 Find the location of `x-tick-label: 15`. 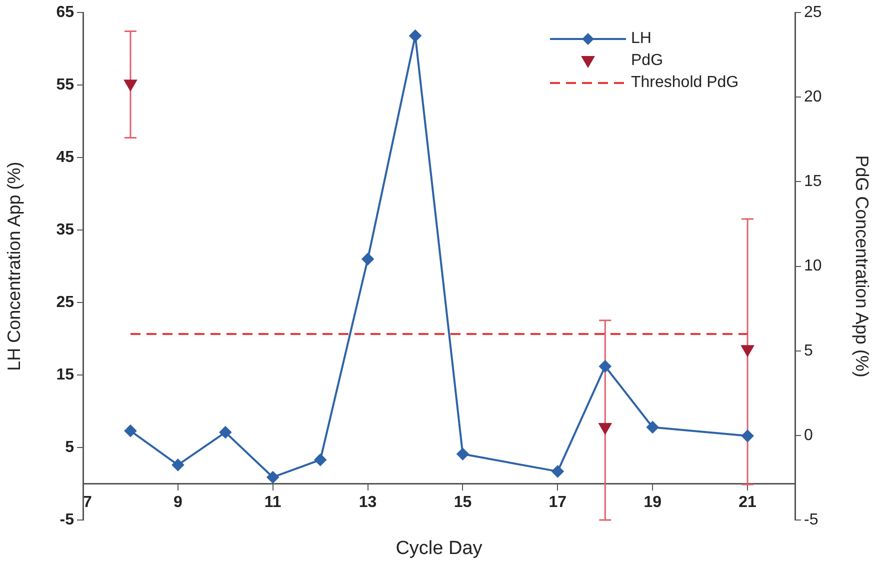

x-tick-label: 15 is located at coordinates (463, 502).